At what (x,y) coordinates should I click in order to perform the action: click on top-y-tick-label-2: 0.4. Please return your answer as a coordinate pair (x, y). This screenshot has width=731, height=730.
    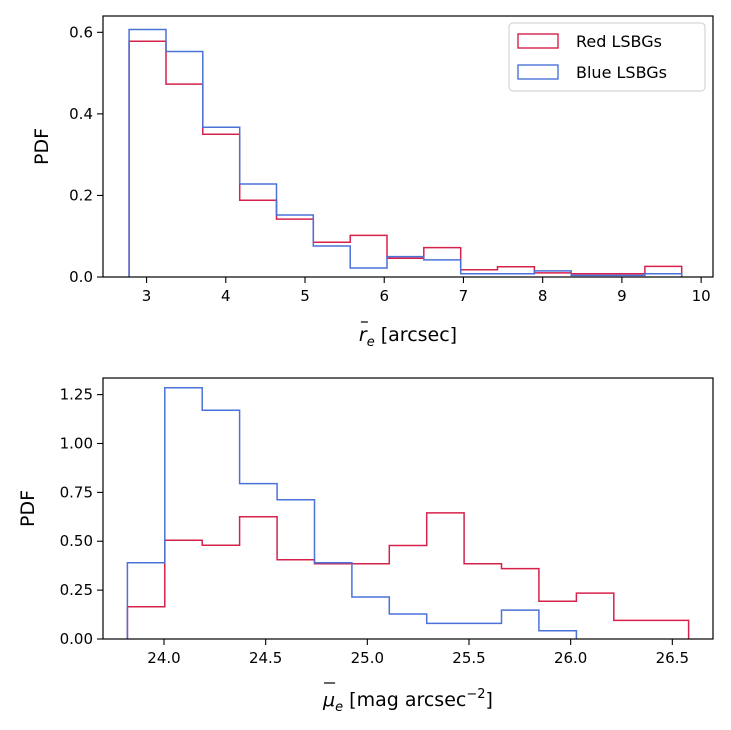
    Looking at the image, I should click on (81, 114).